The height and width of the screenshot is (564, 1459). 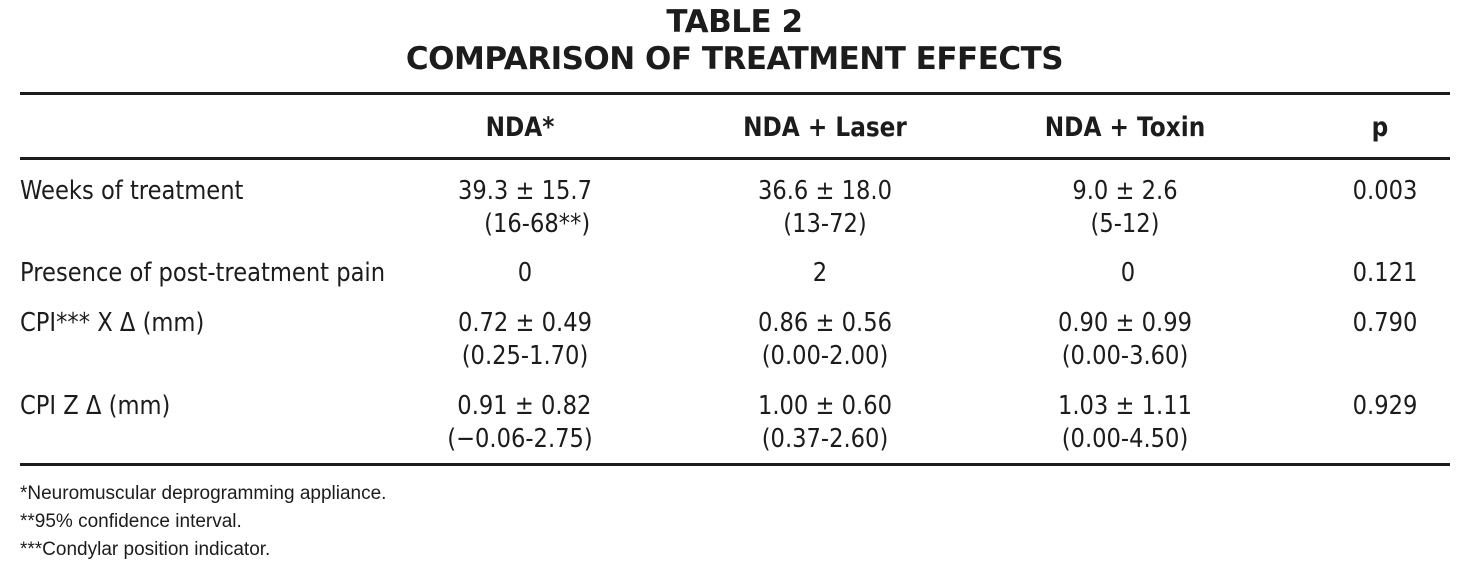 I want to click on row-label-cpi-z: CPI Z Δ (mm), so click(x=95, y=406).